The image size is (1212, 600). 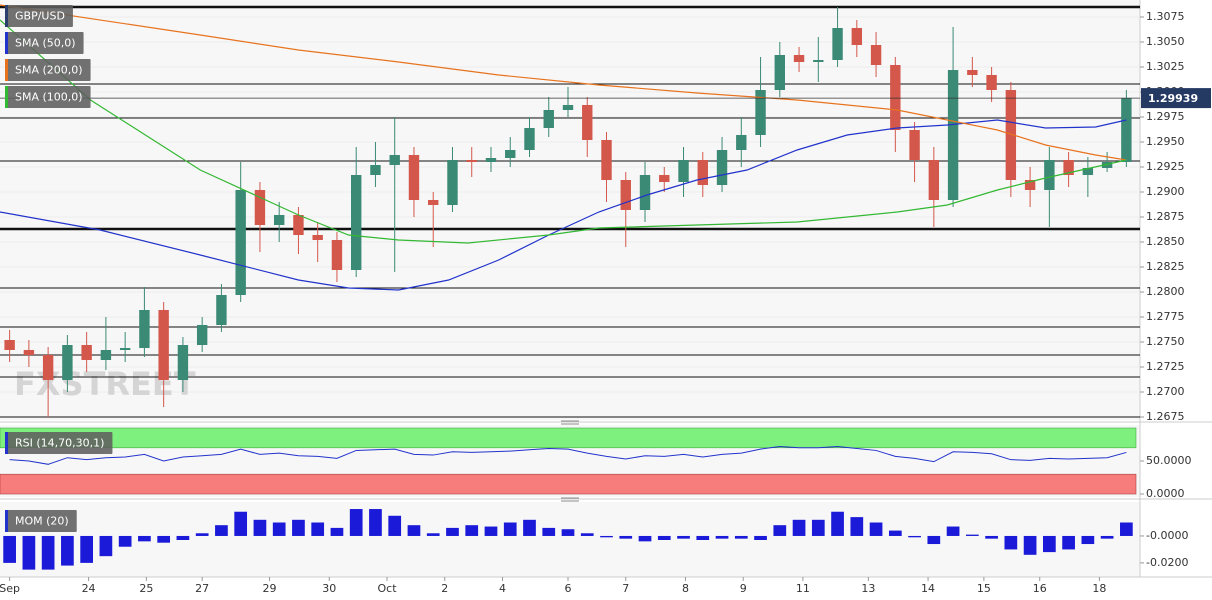 I want to click on x-tick-label: 27, so click(x=202, y=588).